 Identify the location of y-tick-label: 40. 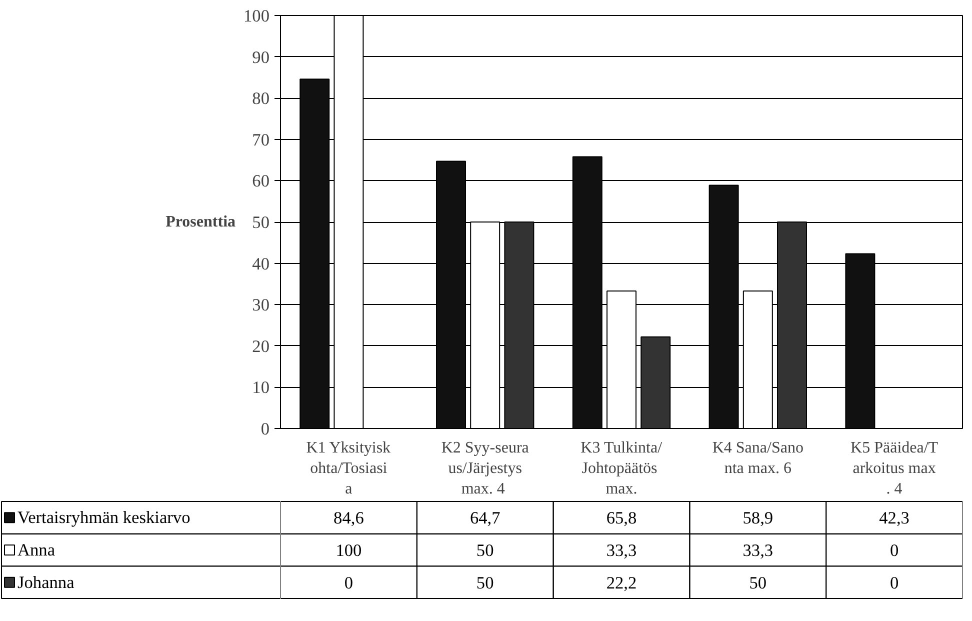
(261, 264).